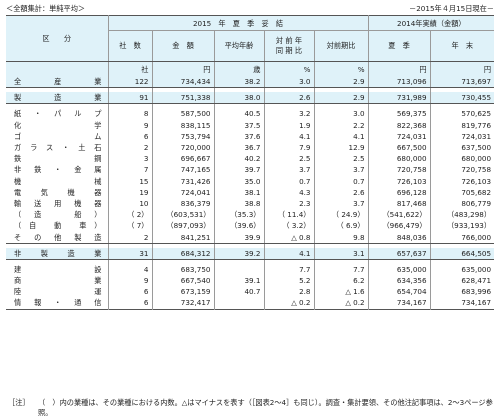 The width and height of the screenshot is (500, 419). I want to click on cell-year-end: 806,779, so click(476, 203).